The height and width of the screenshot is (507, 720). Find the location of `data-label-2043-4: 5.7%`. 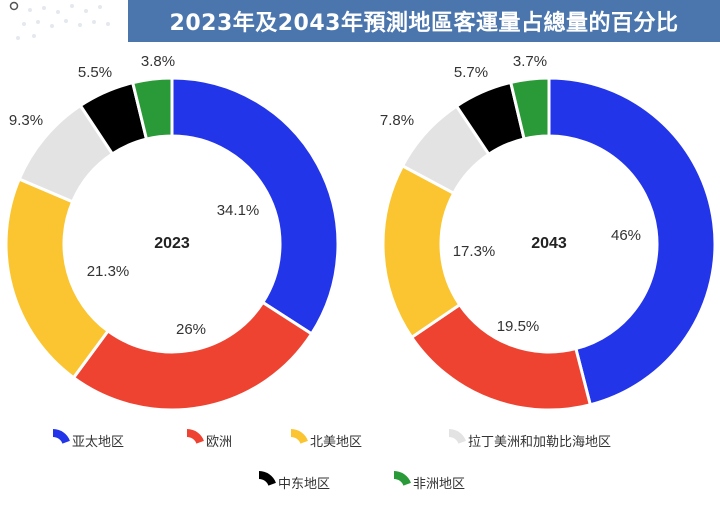

data-label-2043-4: 5.7% is located at coordinates (471, 72).